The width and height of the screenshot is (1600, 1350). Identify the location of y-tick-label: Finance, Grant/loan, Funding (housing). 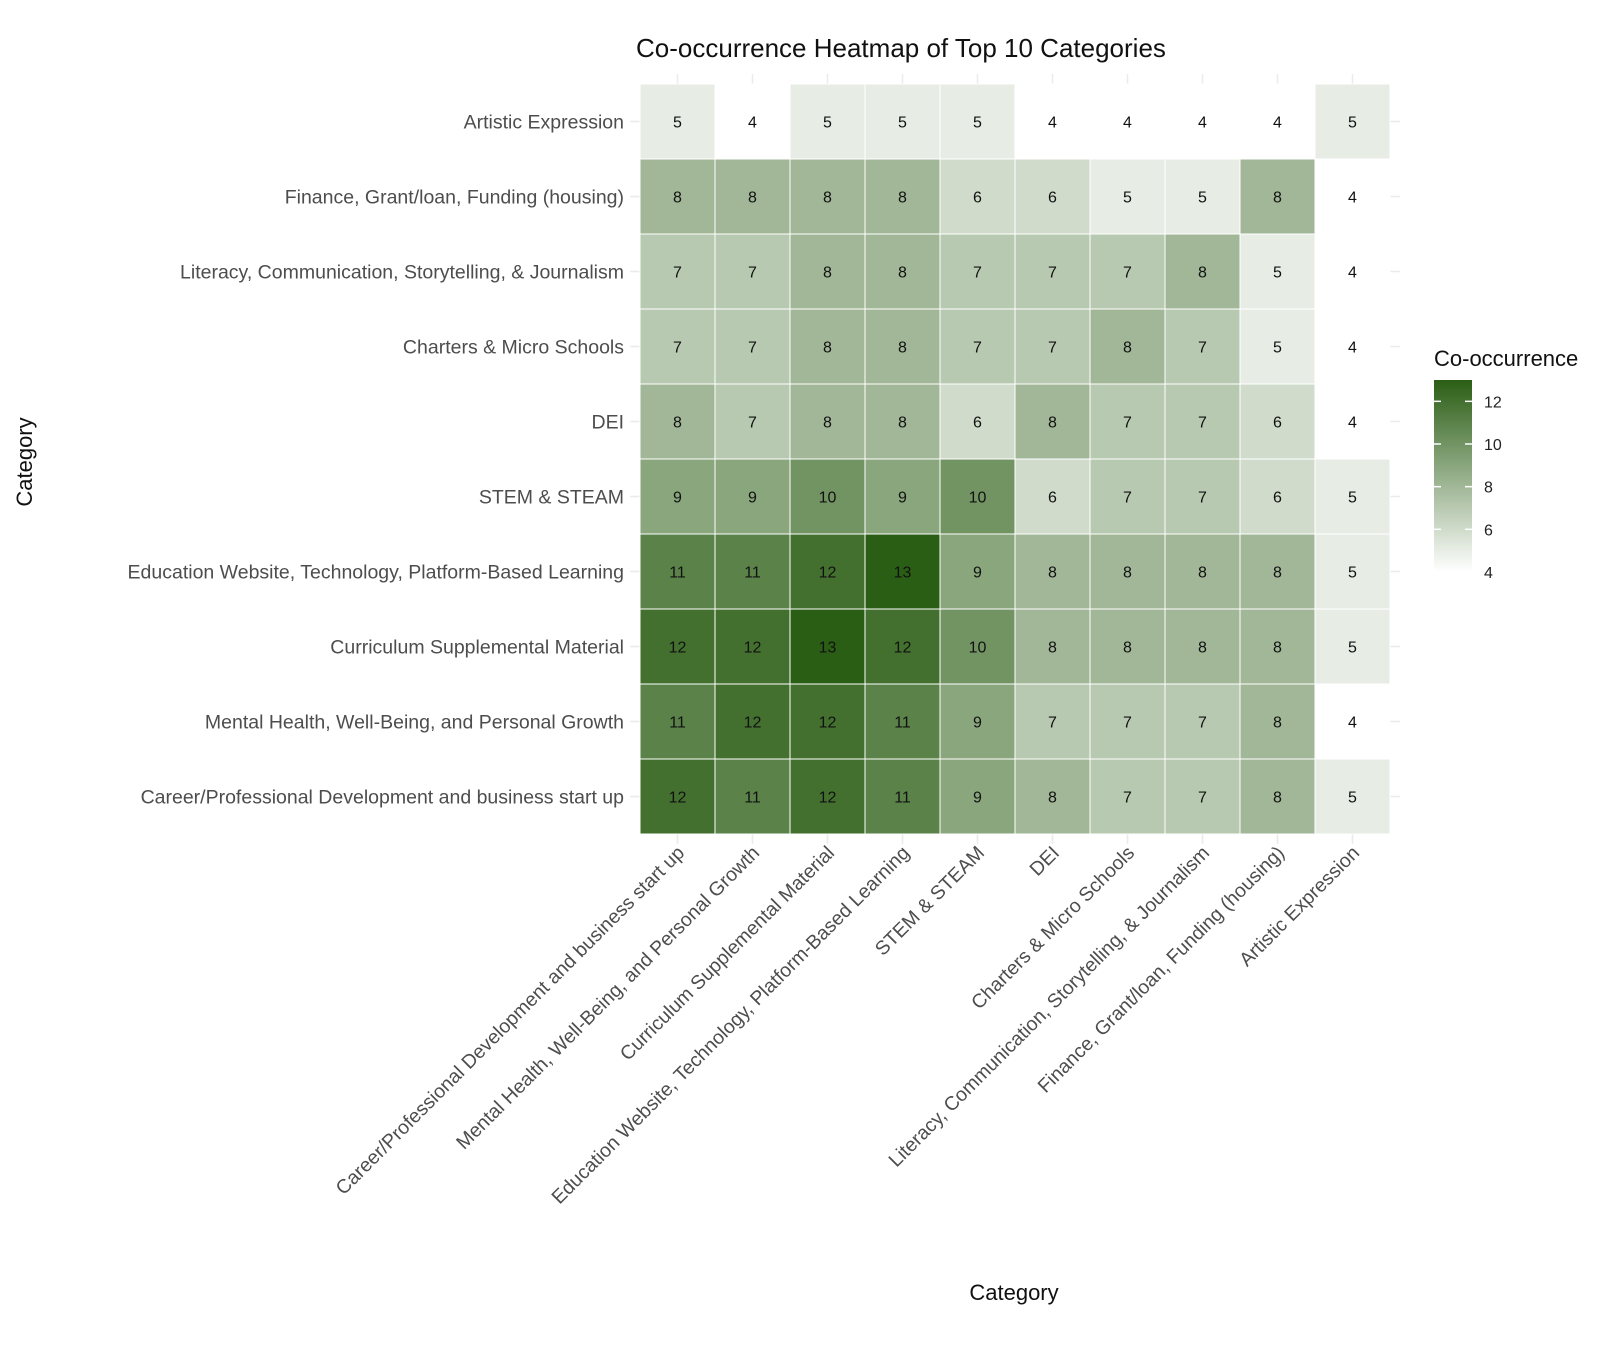
(454, 198).